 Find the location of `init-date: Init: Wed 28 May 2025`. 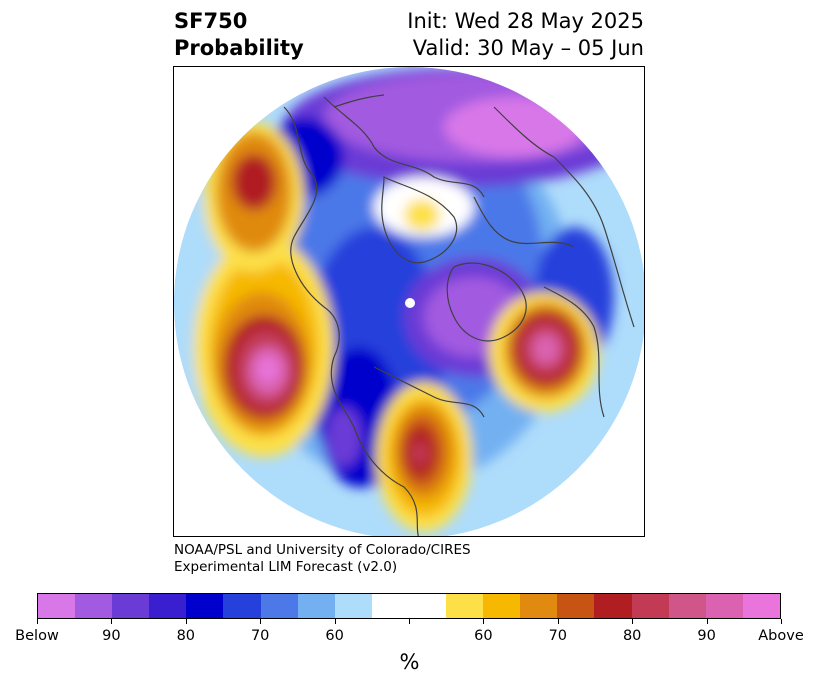

init-date: Init: Wed 28 May 2025 is located at coordinates (525, 21).